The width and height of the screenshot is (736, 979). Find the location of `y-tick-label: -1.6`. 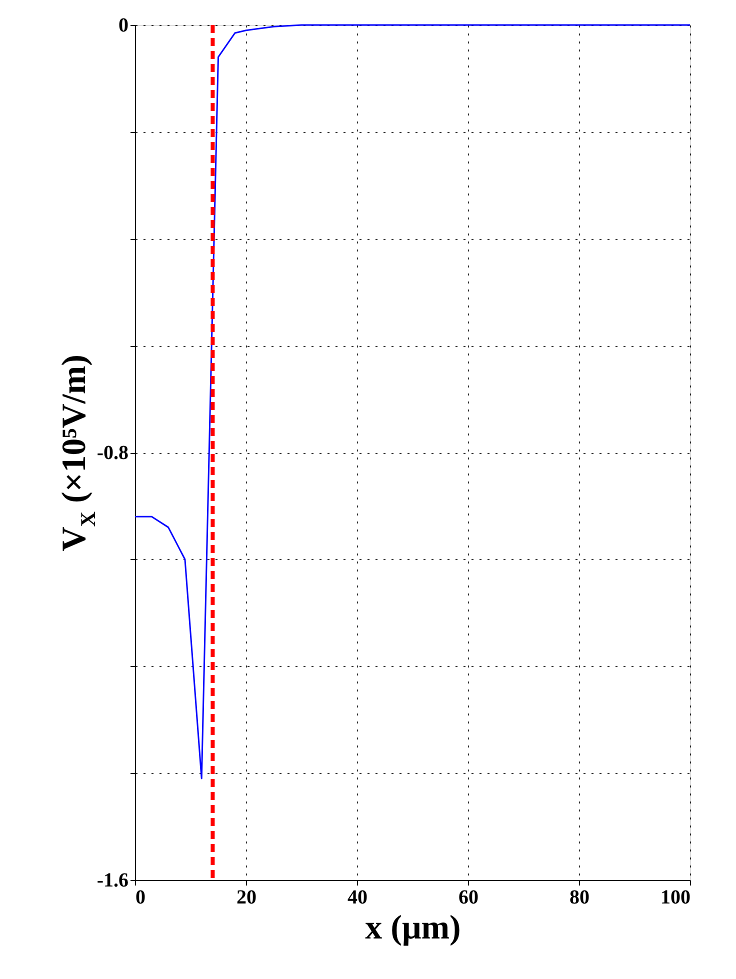

y-tick-label: -1.6 is located at coordinates (112, 881).